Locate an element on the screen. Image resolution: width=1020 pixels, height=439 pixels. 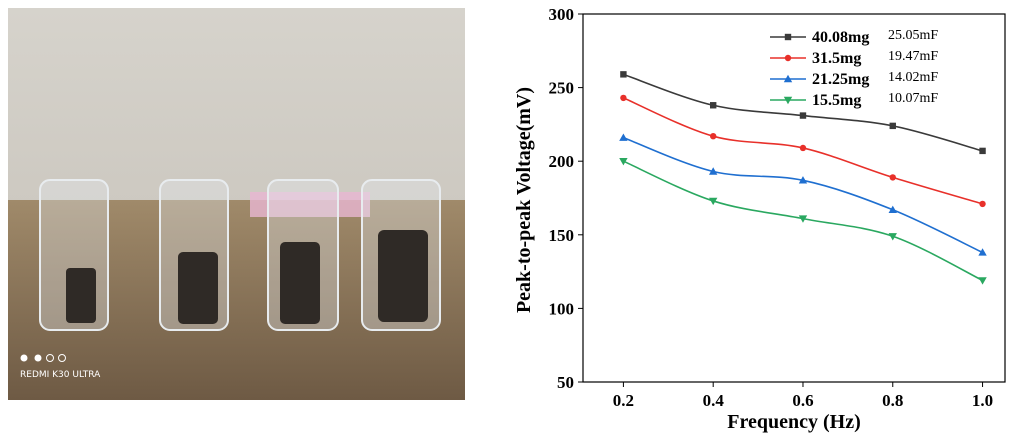
photo-paper is located at coordinates (310, 204).